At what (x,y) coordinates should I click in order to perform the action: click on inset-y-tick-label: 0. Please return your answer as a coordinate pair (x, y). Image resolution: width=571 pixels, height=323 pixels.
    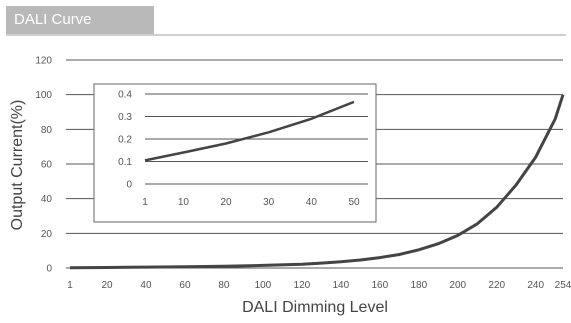
    Looking at the image, I should click on (129, 185).